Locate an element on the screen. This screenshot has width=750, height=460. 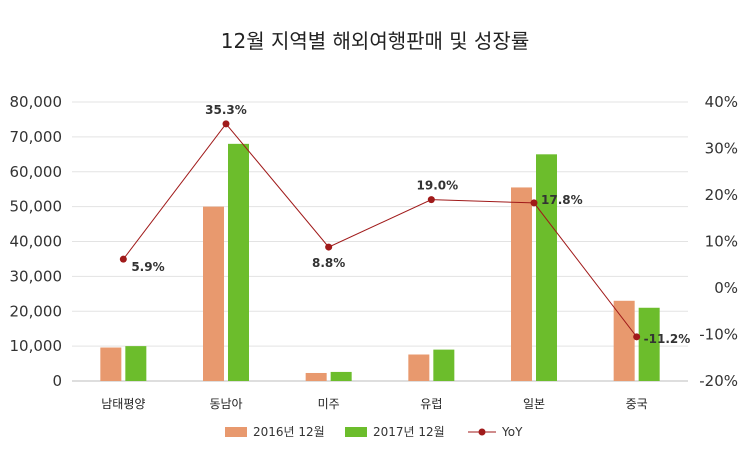
right-tick-label: 30% is located at coordinates (721, 149).